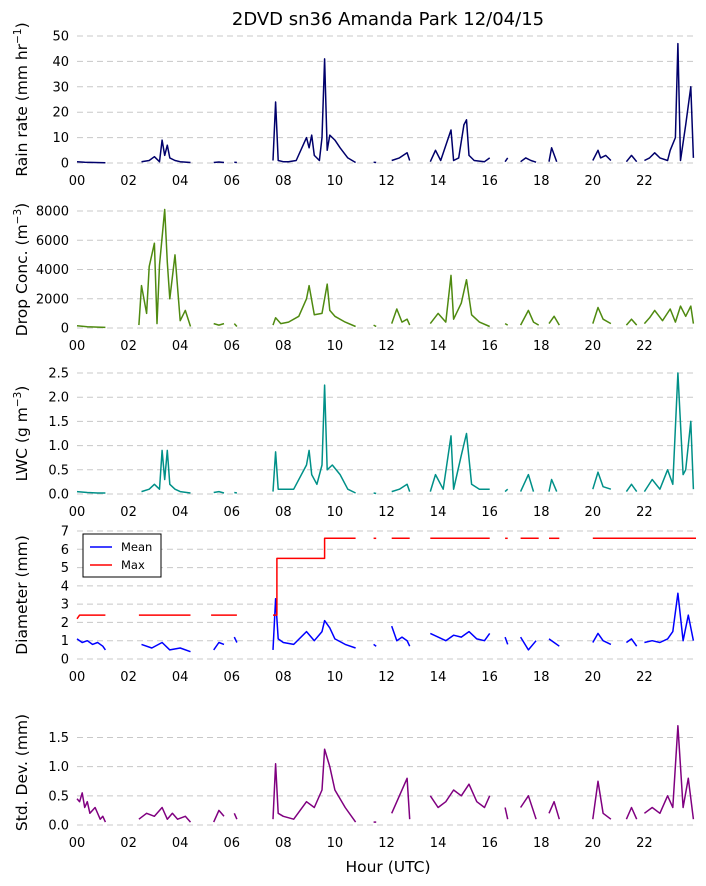  I want to click on y-tick-label: 6, so click(65, 550).